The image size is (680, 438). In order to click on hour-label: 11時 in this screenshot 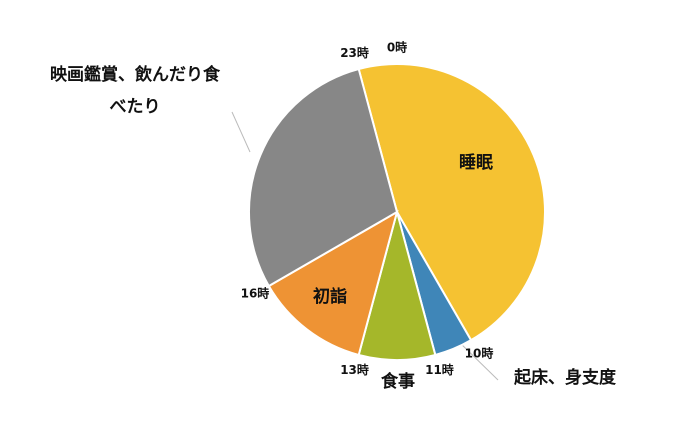, I will do `click(439, 369)`.